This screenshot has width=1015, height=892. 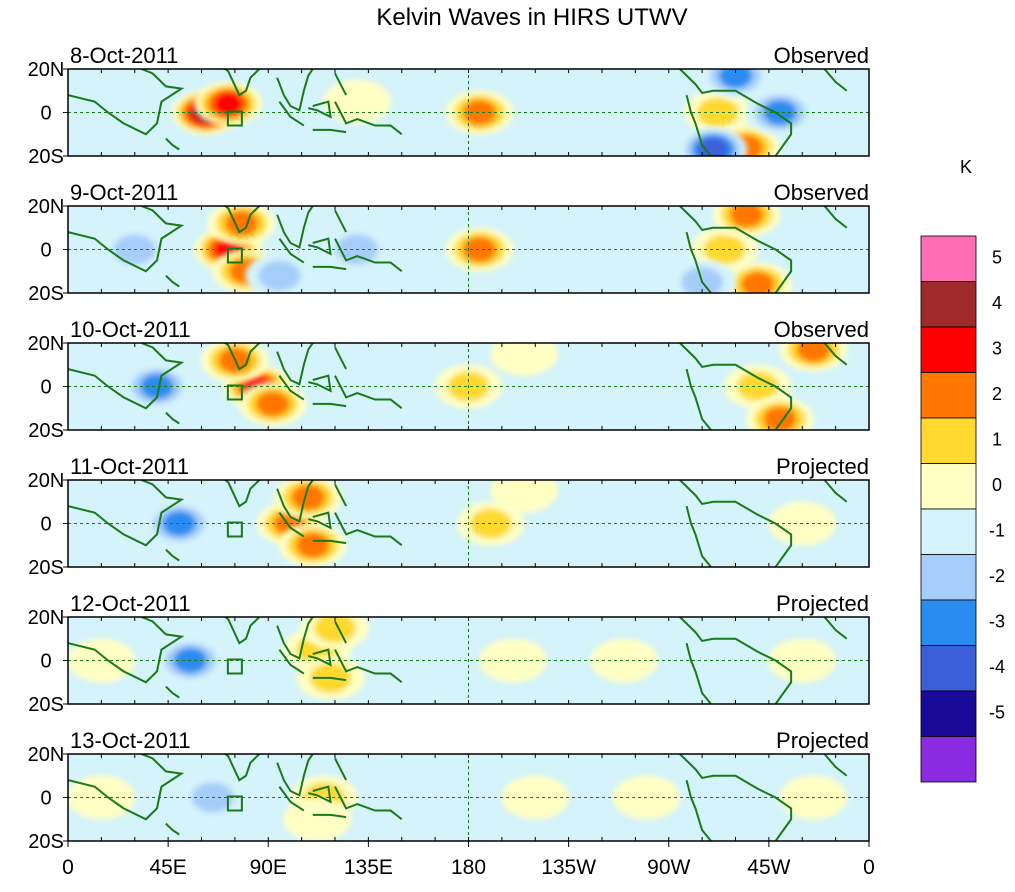 What do you see at coordinates (997, 713) in the screenshot?
I see `colorbar-level-label: -5` at bounding box center [997, 713].